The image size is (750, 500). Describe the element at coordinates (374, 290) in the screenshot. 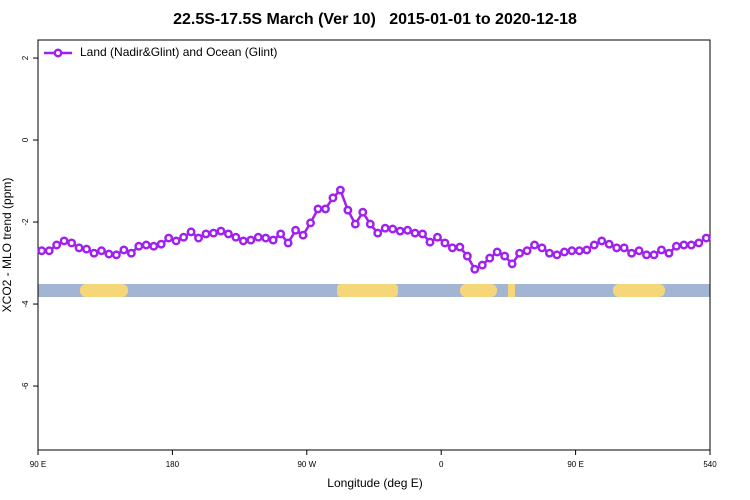

I see `land-ocean-strip` at that location.